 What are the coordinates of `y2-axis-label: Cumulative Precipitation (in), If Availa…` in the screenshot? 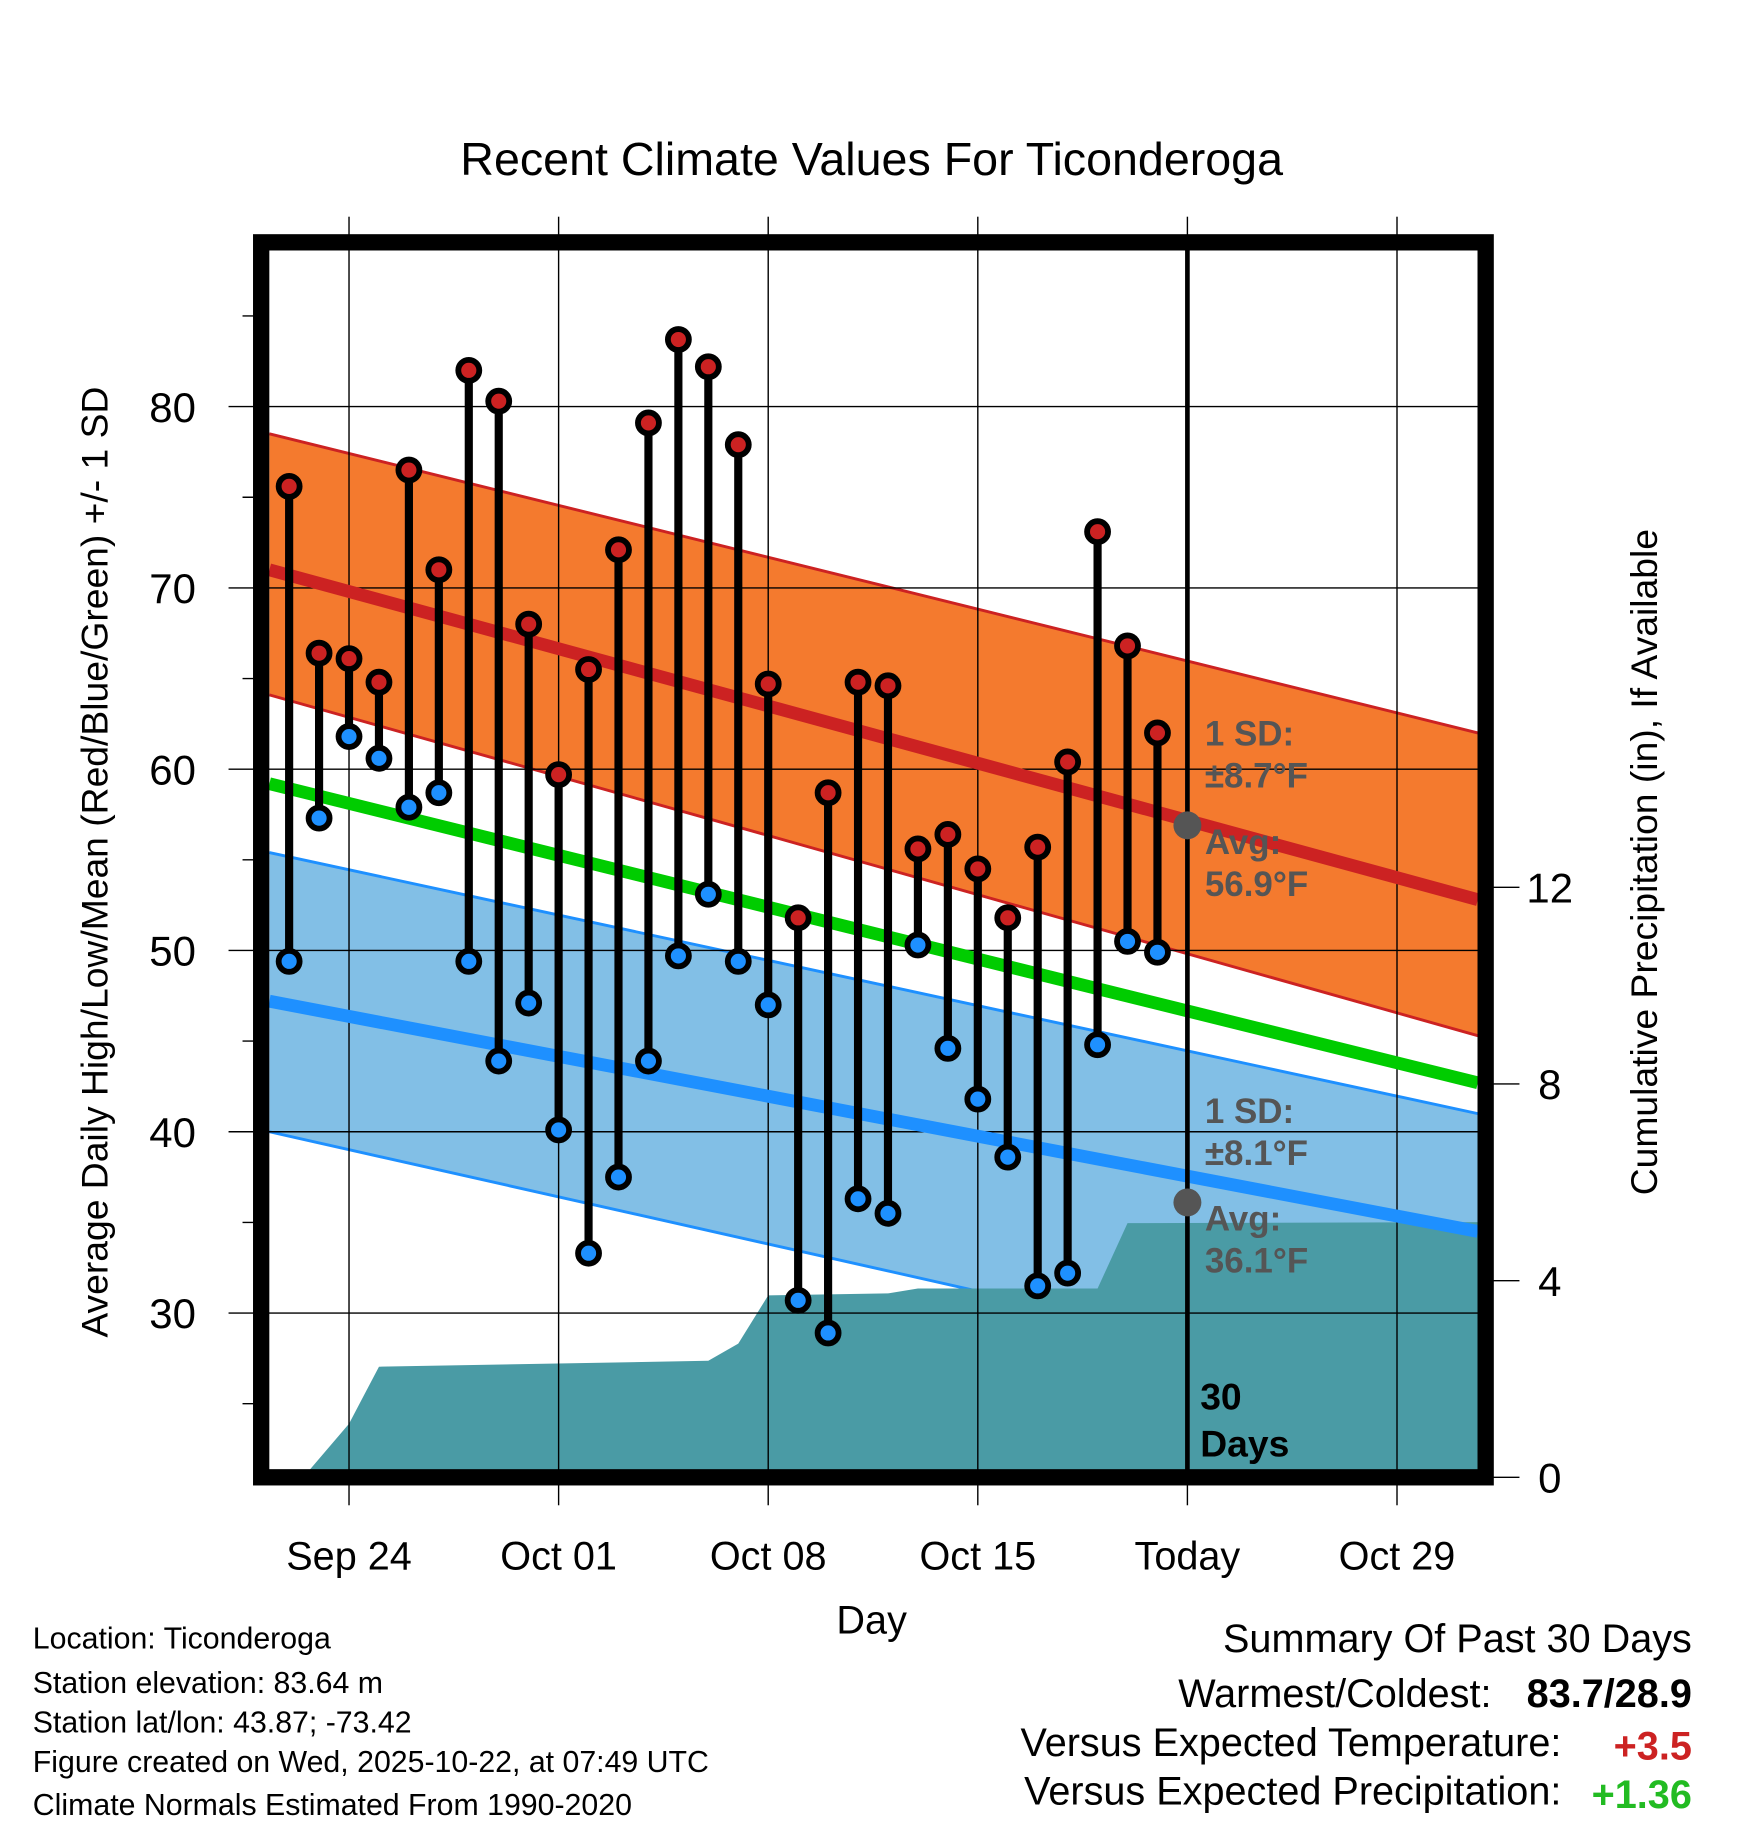 It's located at (1644, 862).